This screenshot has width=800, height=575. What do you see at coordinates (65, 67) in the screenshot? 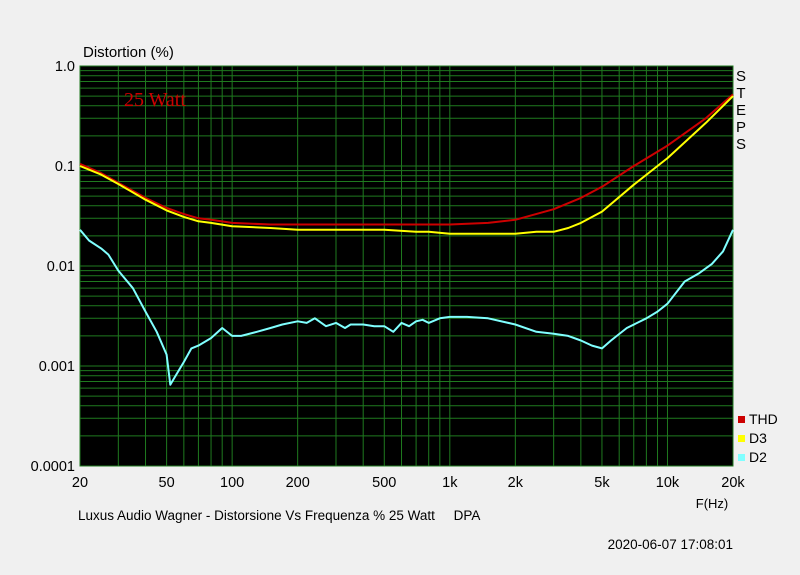
I see `y-tick-label: 1.0` at bounding box center [65, 67].